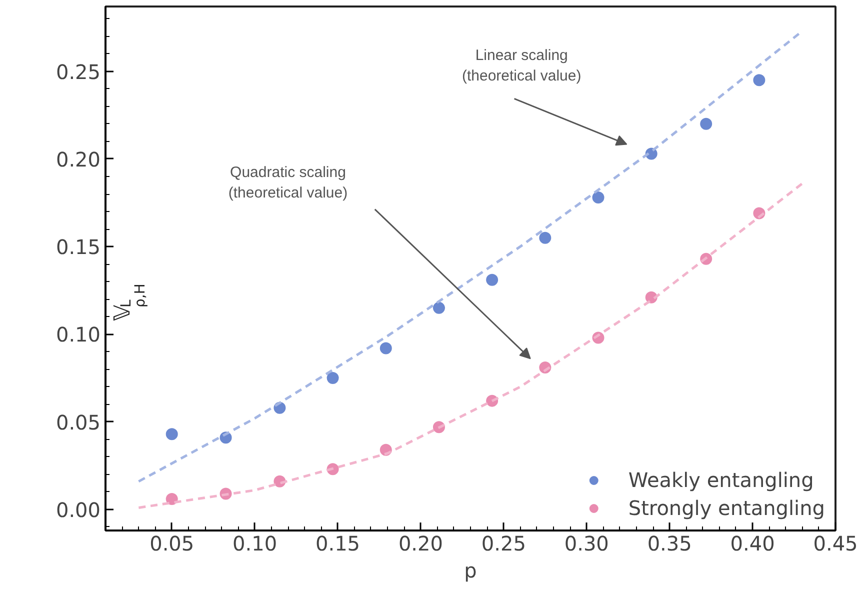 The height and width of the screenshot is (599, 865). Describe the element at coordinates (420, 544) in the screenshot. I see `x-tick-label: 0.20` at that location.